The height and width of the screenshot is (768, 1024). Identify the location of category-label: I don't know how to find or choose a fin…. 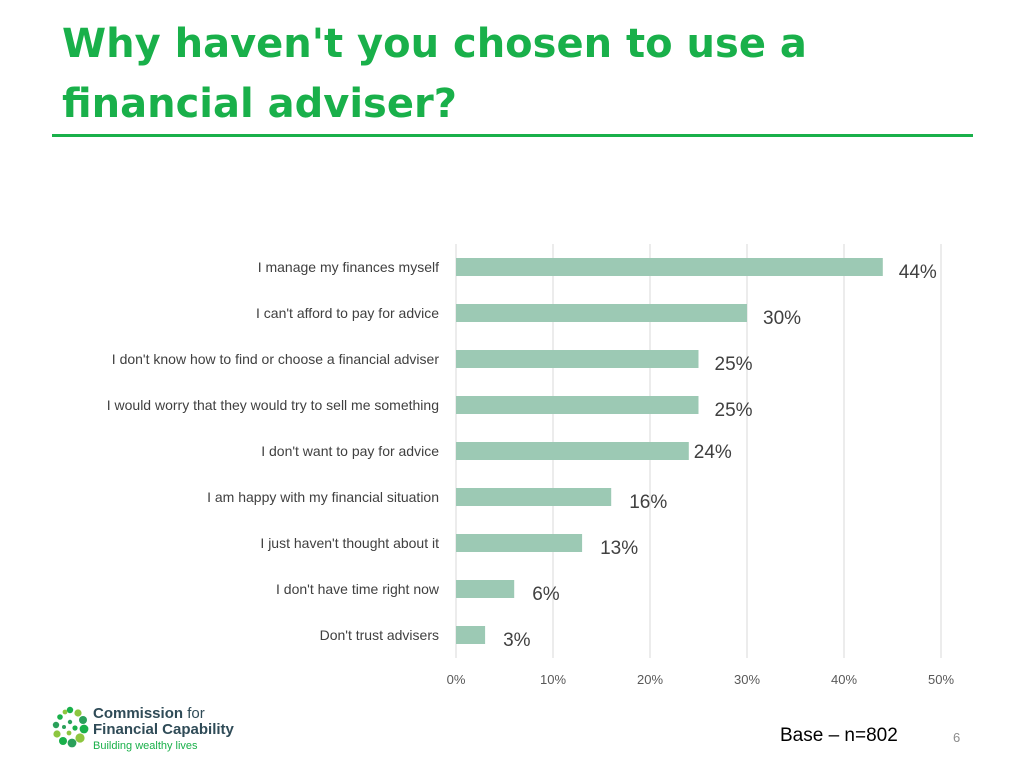
(276, 359).